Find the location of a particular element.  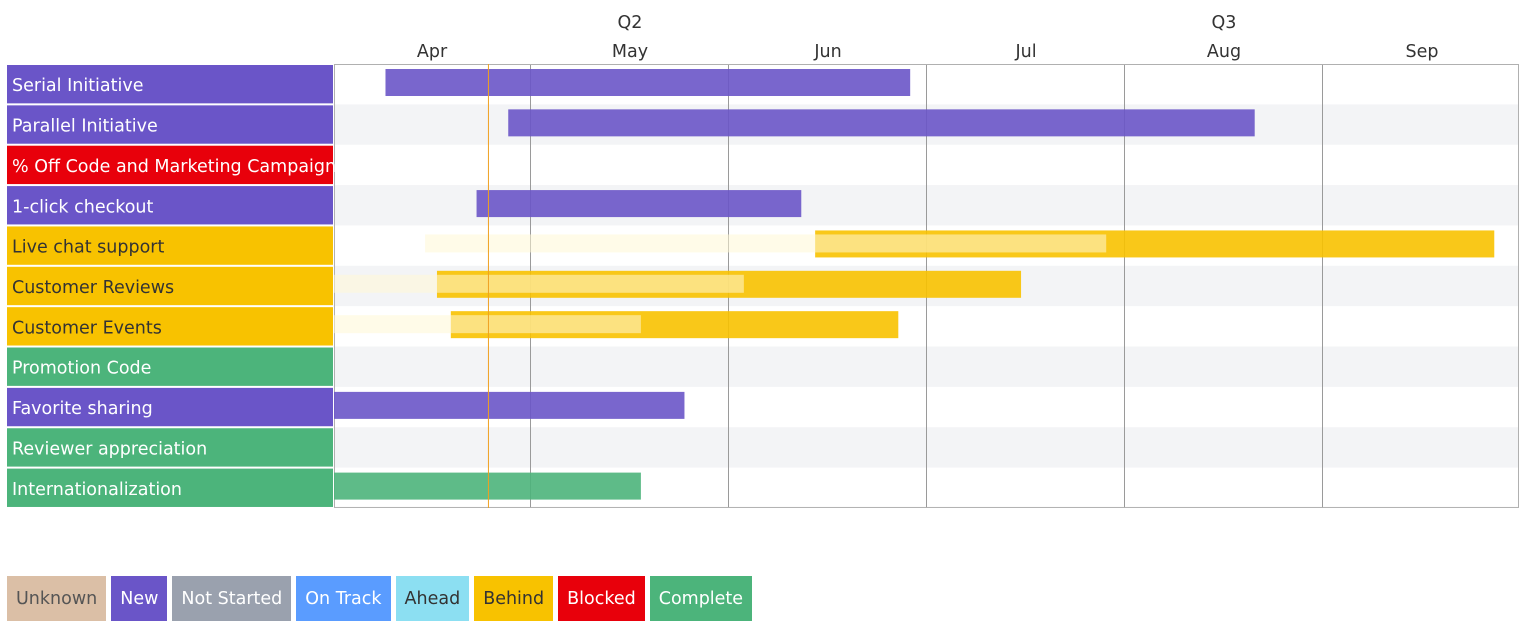

initiative-title: Customer Reviews is located at coordinates (93, 288).